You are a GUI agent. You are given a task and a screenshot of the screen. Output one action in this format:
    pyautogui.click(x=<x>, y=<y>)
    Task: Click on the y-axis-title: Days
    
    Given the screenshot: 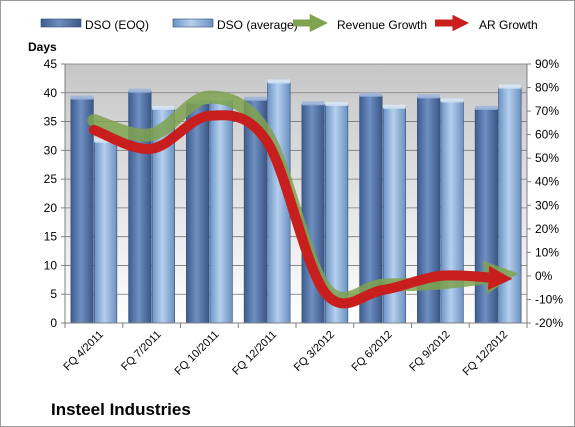 What is the action you would take?
    pyautogui.click(x=42, y=47)
    